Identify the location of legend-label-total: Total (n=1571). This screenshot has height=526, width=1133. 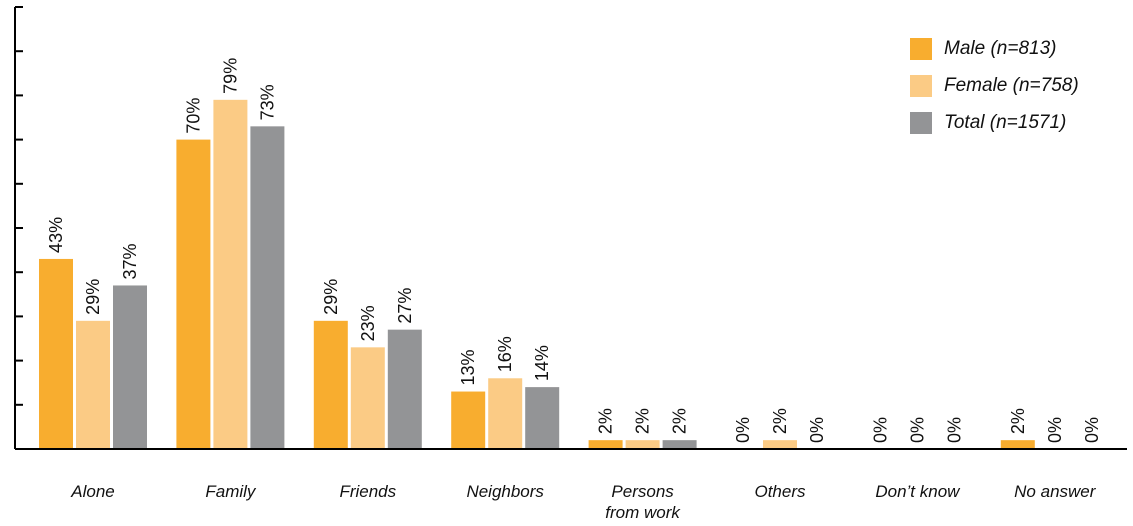
(1005, 123).